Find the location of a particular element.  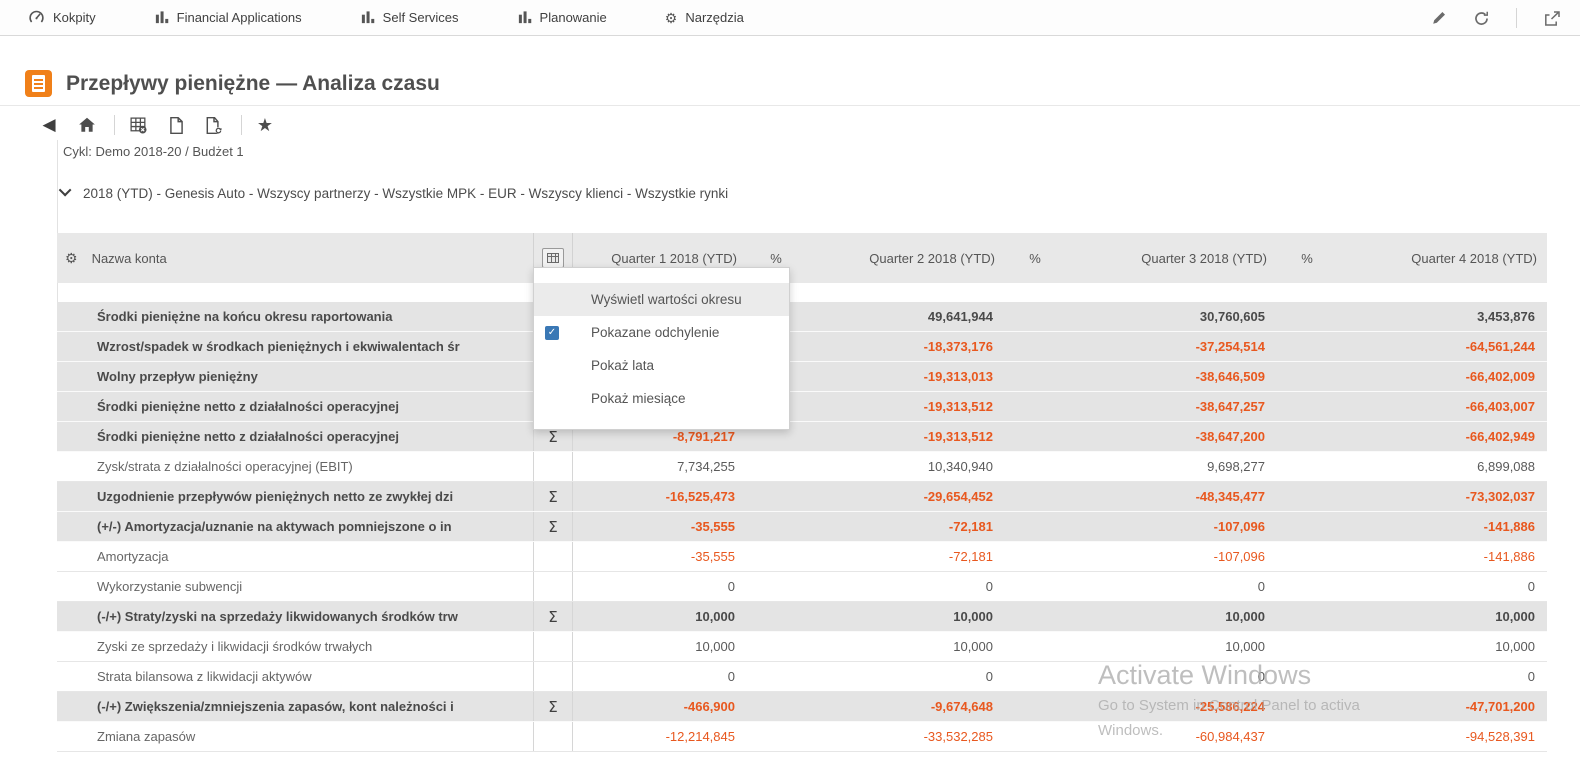

value-cell-q2: -29,654,452 is located at coordinates (958, 496).